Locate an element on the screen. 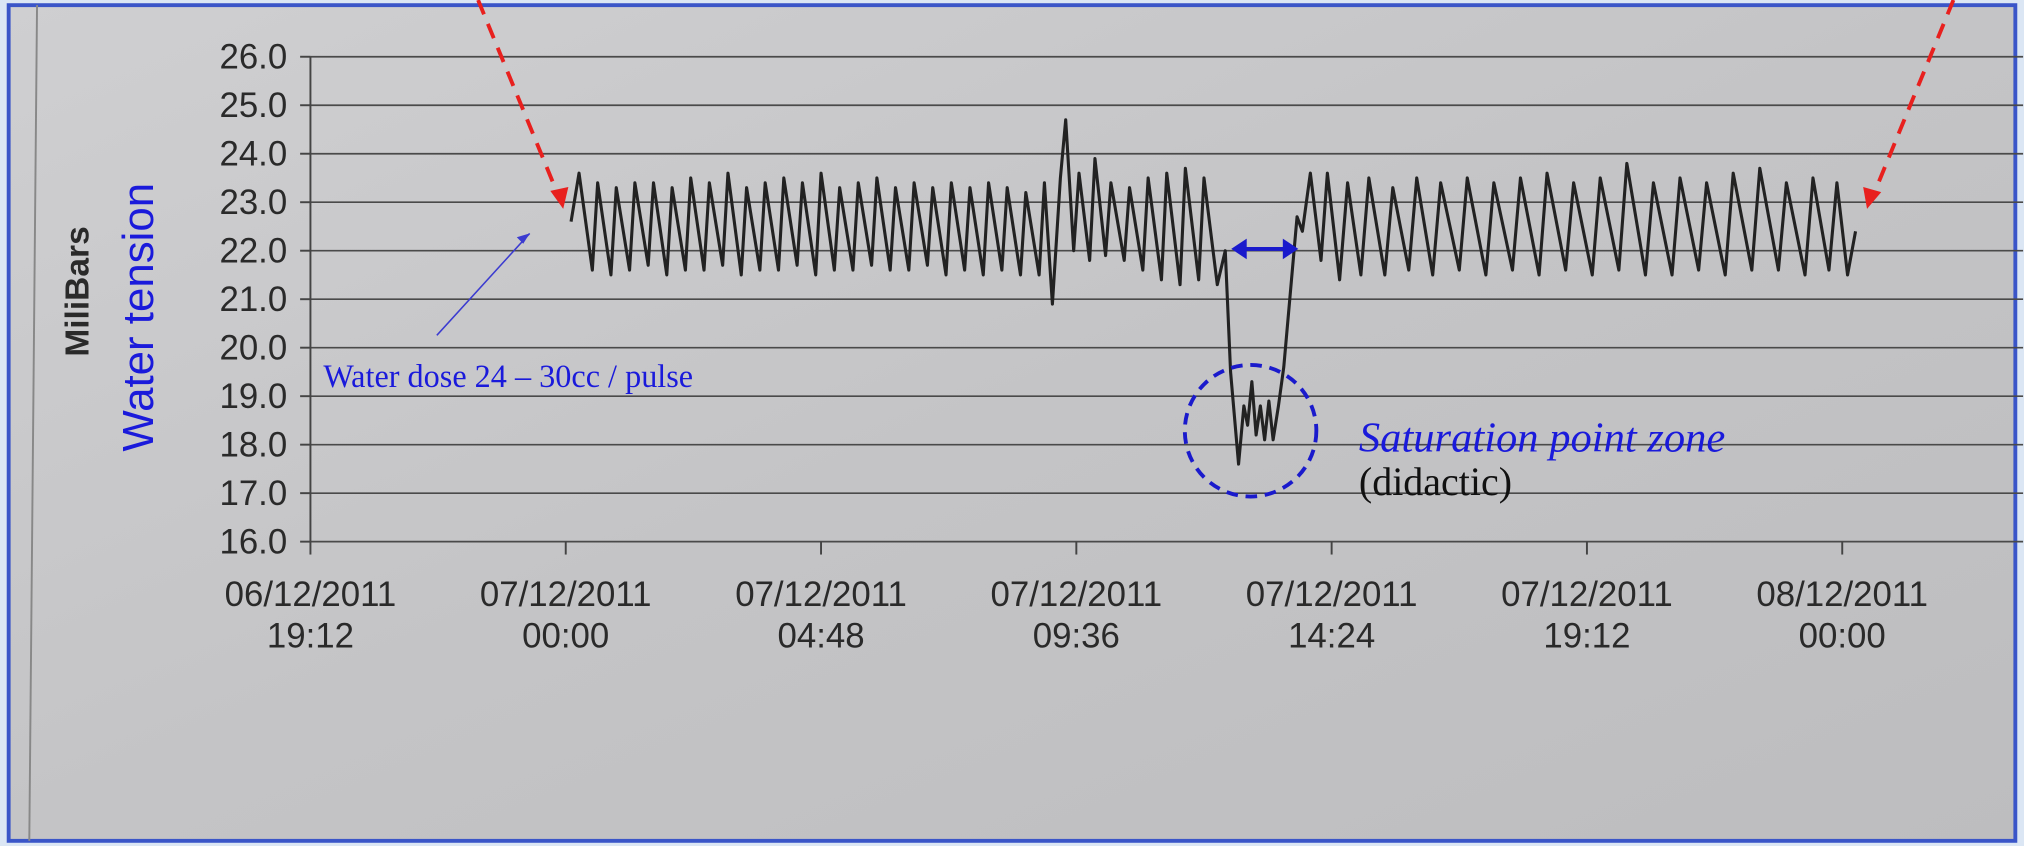  y-tick-label: 26.0 is located at coordinates (253, 56).